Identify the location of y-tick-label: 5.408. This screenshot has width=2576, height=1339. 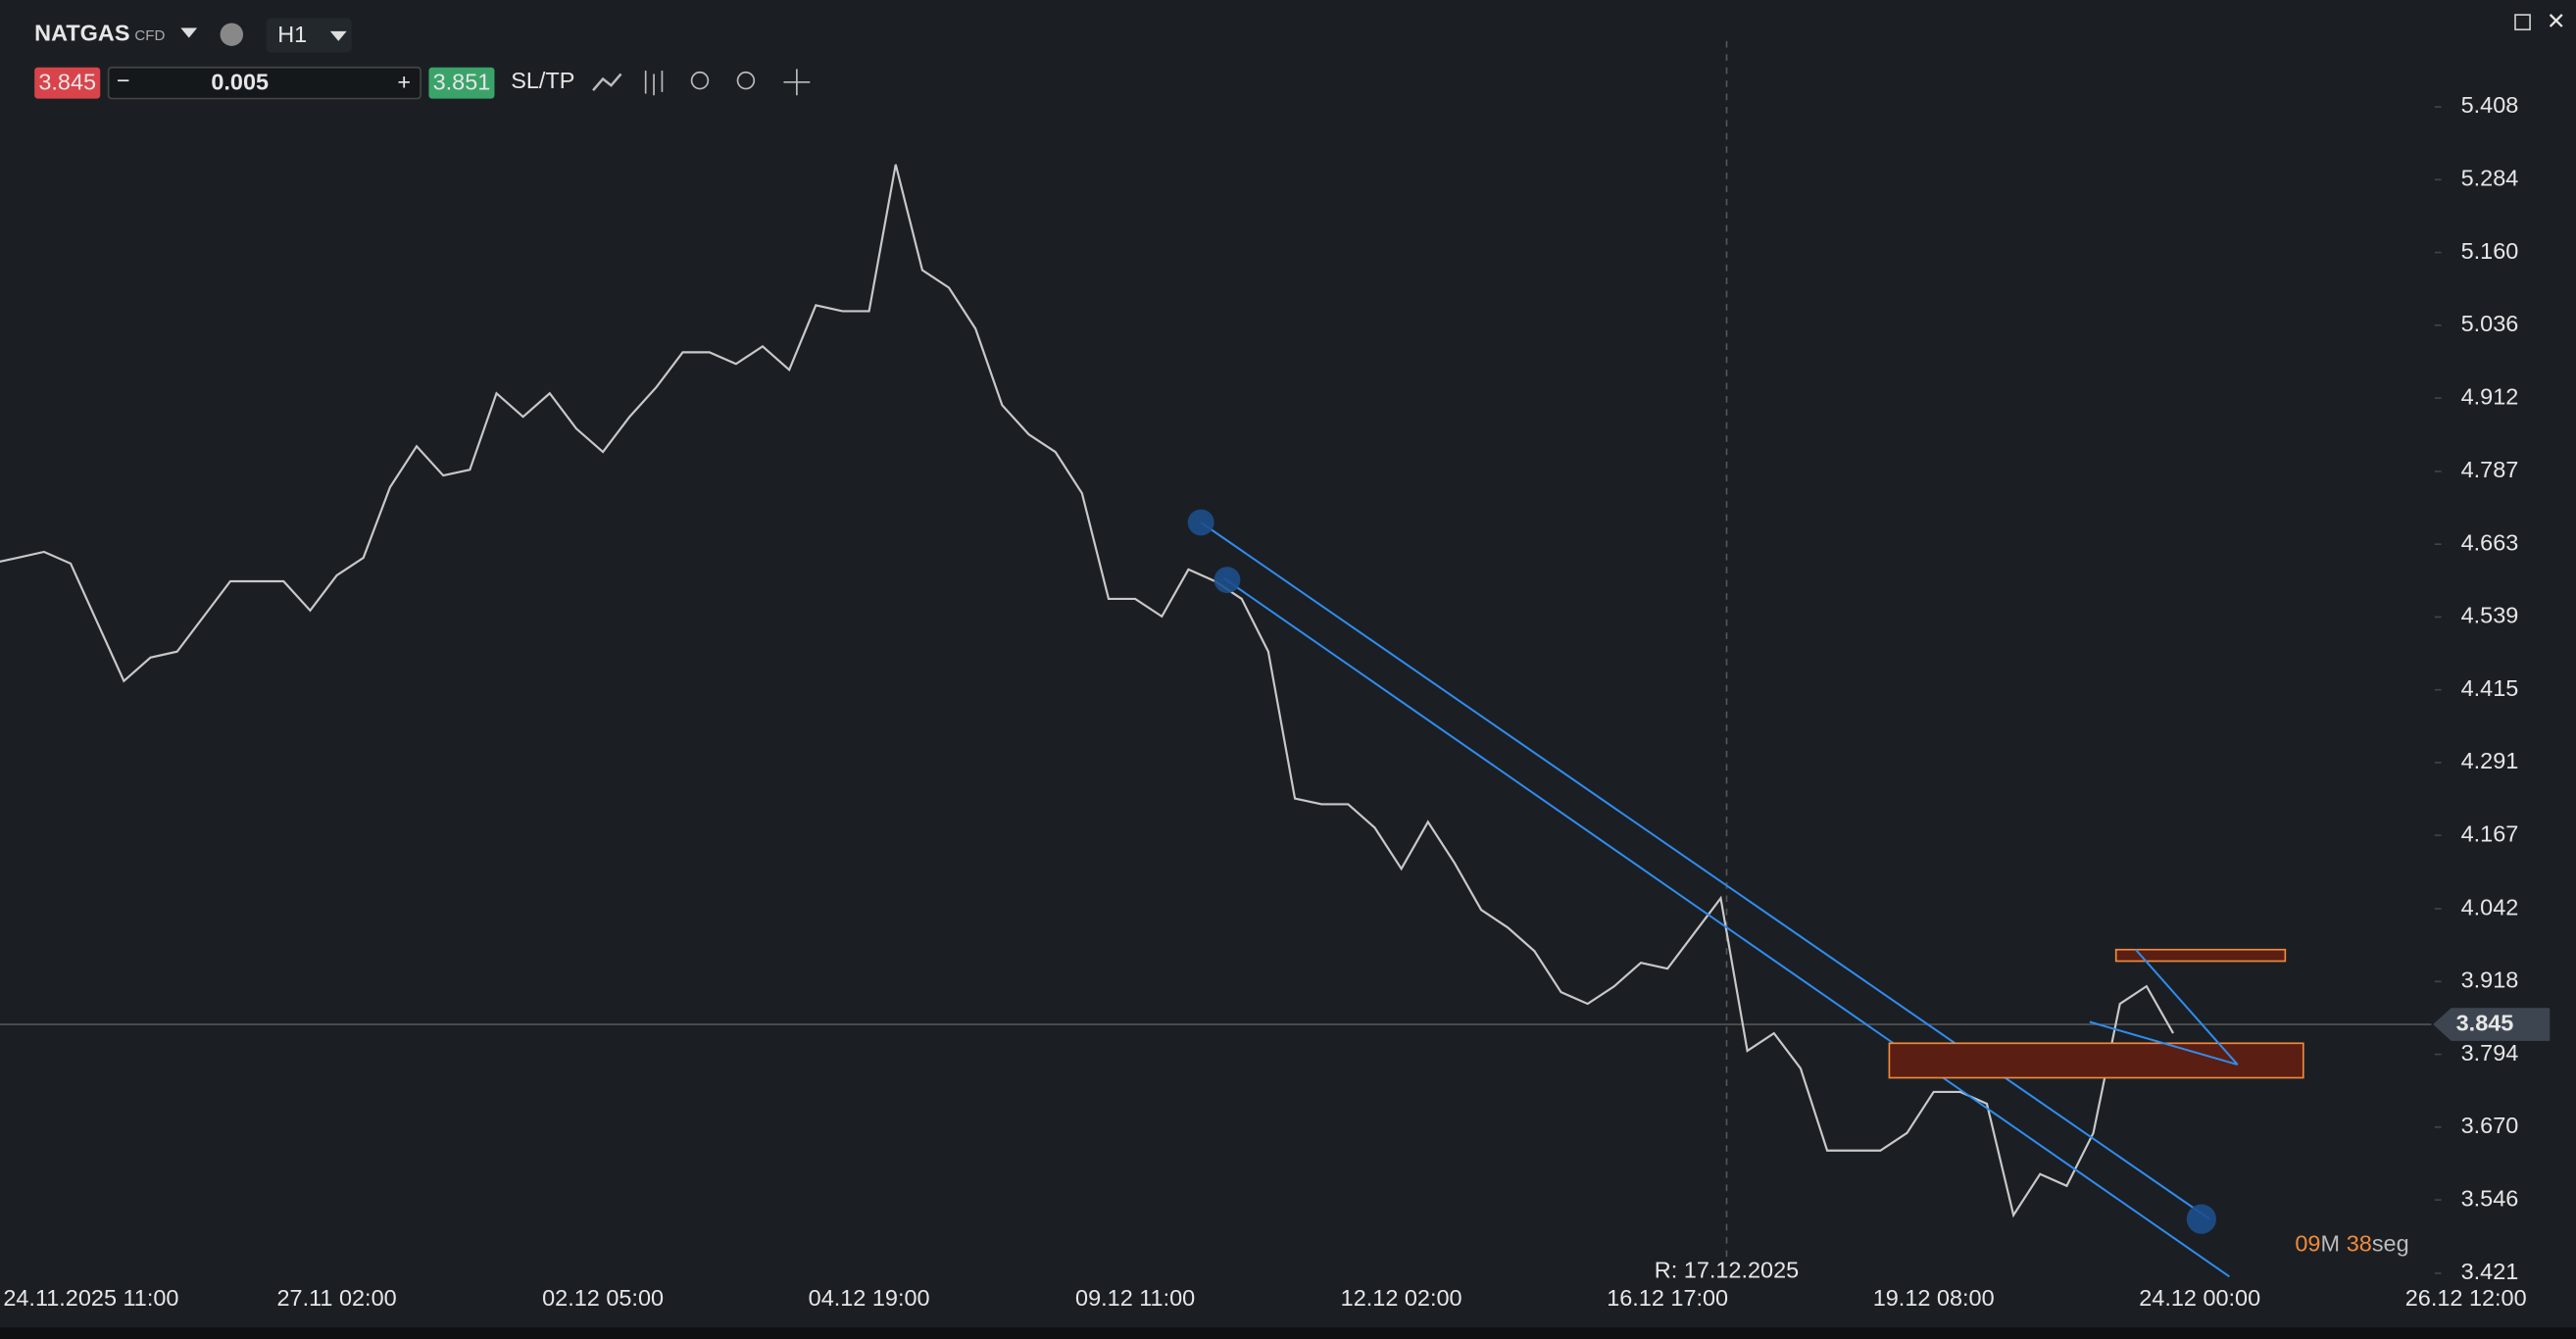
(2490, 105).